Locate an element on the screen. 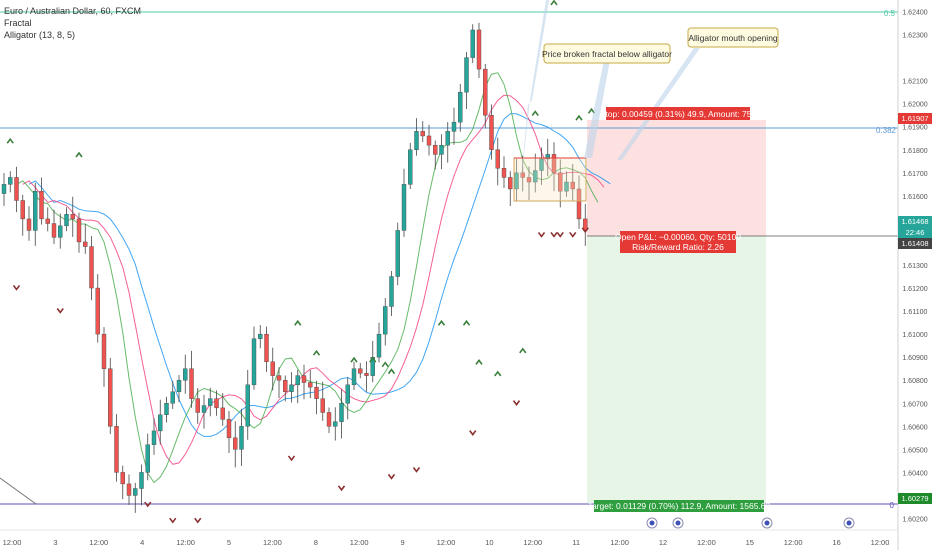 The width and height of the screenshot is (932, 555). indicator-fractal: Fractal is located at coordinates (18, 23).